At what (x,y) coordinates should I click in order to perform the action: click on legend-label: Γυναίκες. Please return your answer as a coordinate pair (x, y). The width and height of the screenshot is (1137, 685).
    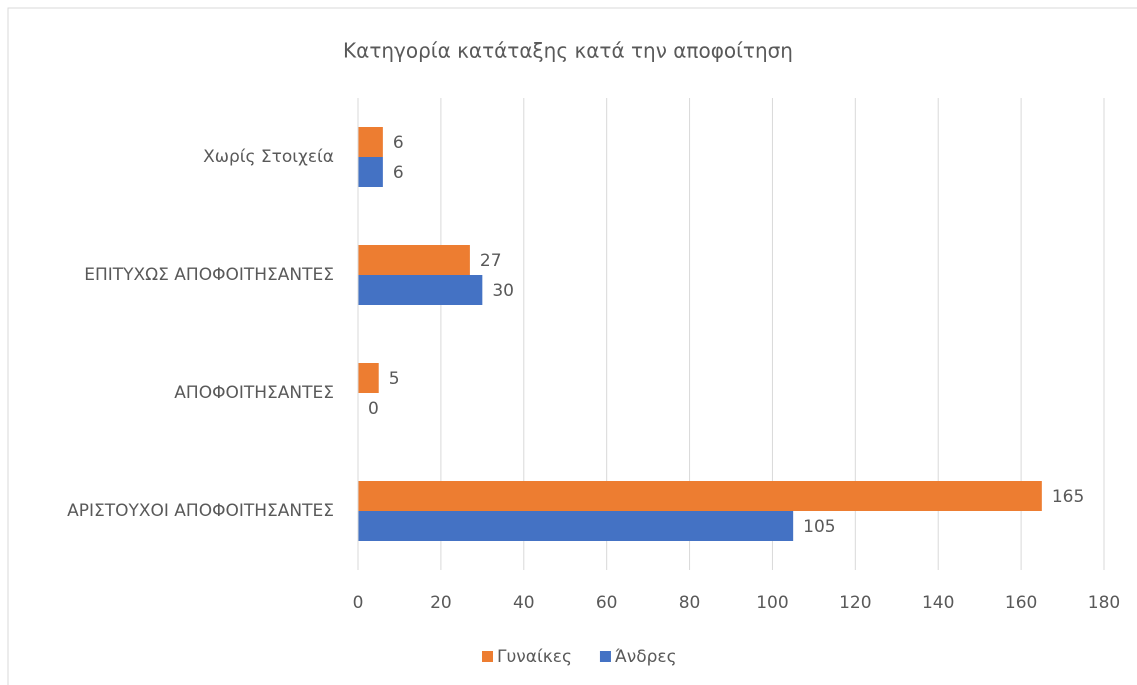
    Looking at the image, I should click on (534, 657).